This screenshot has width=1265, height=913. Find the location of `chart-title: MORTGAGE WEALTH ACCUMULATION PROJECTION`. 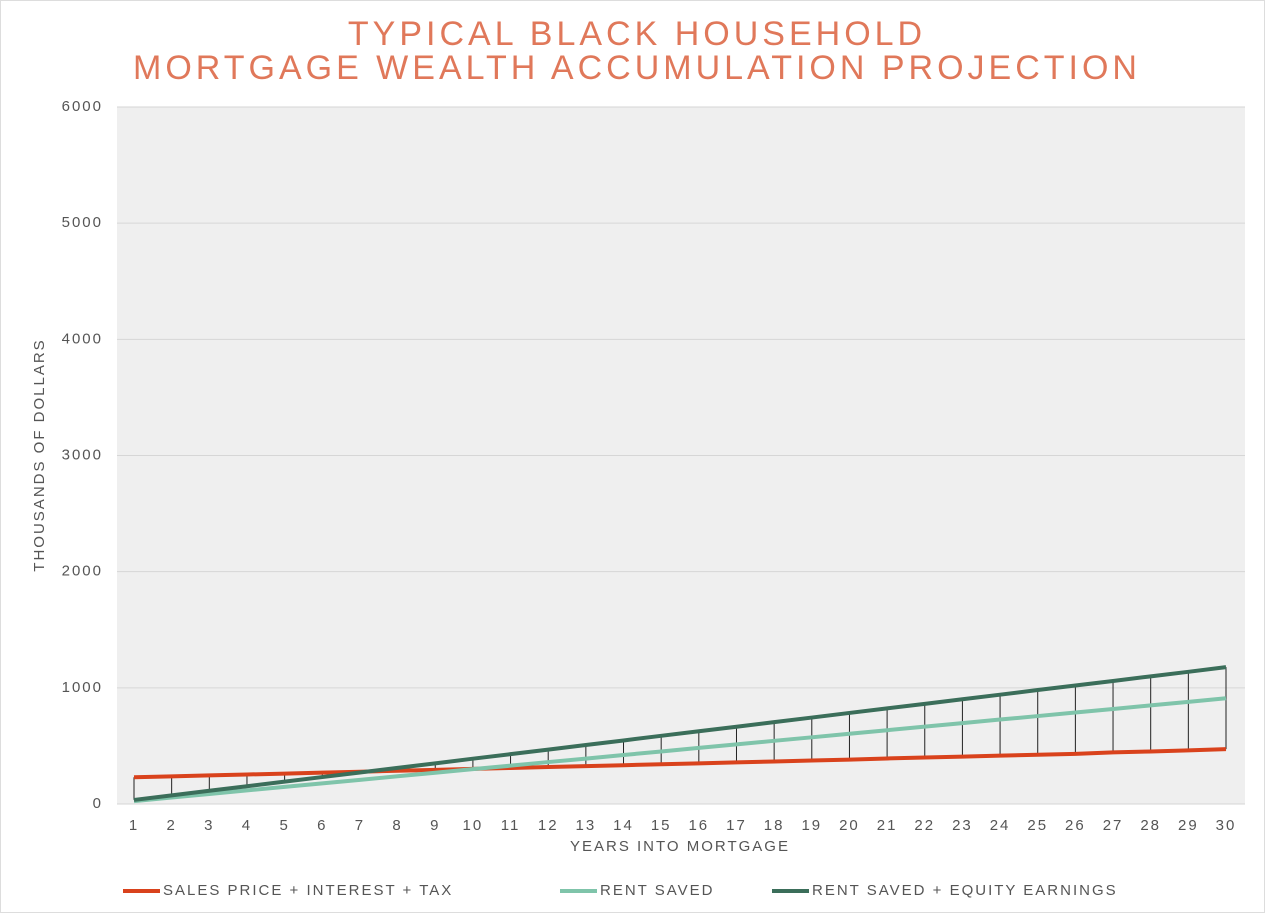

chart-title: MORTGAGE WEALTH ACCUMULATION PROJECTION is located at coordinates (637, 68).